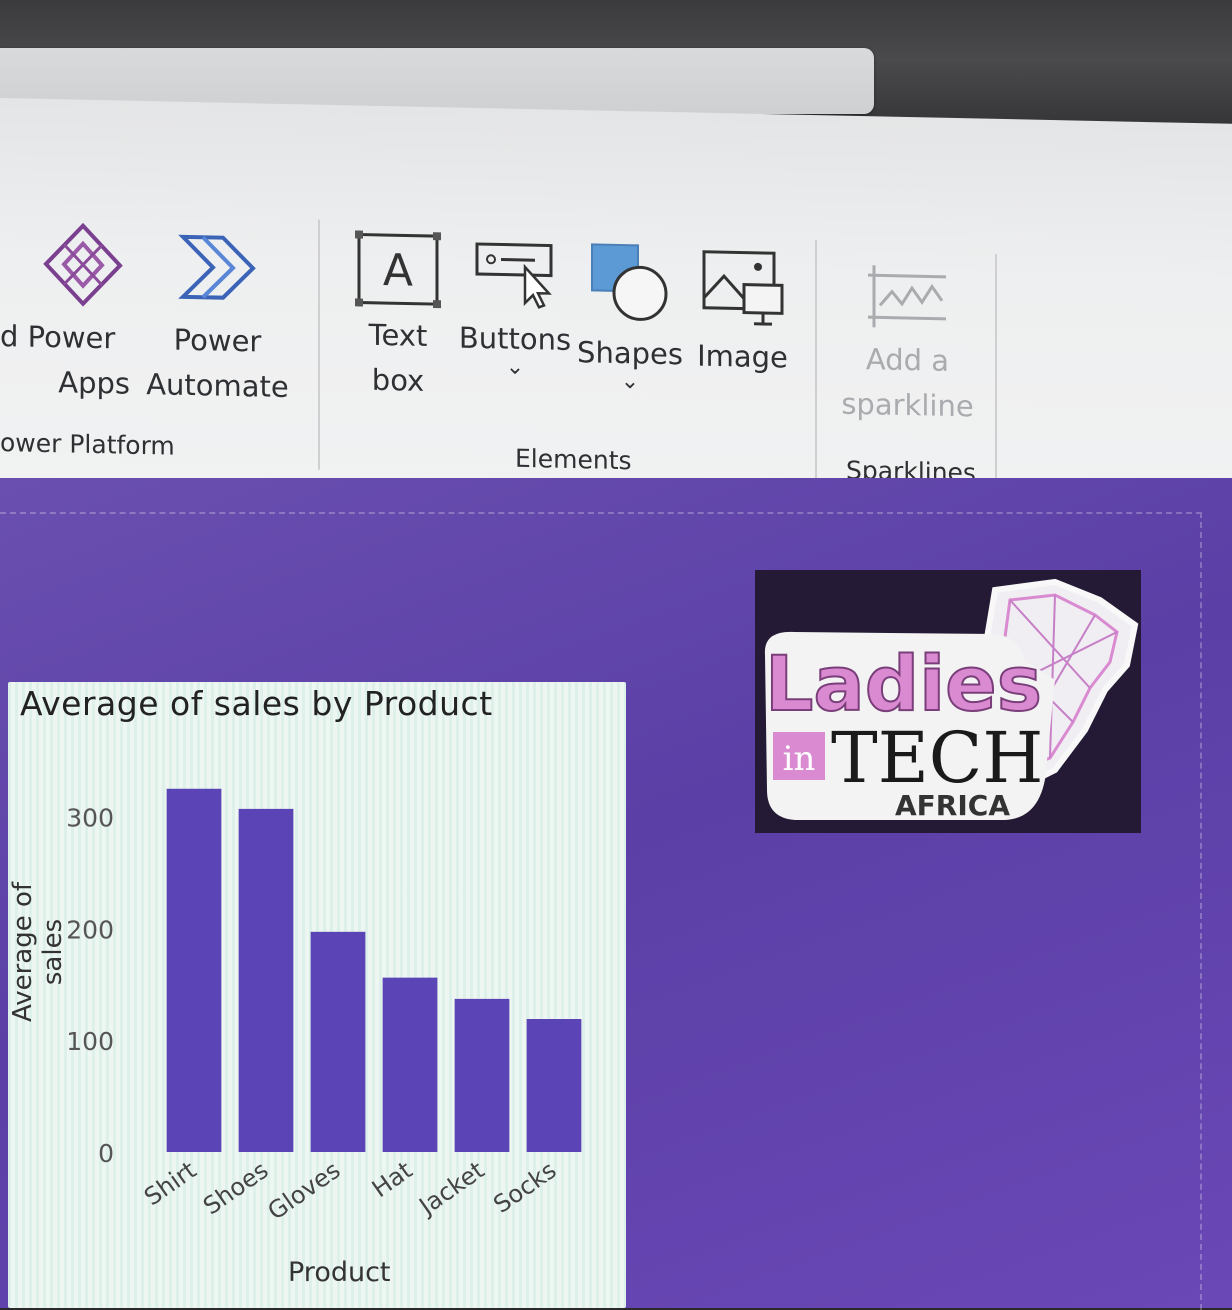 The image size is (1232, 1310). Describe the element at coordinates (398, 335) in the screenshot. I see `text-box-label-1: Text` at that location.